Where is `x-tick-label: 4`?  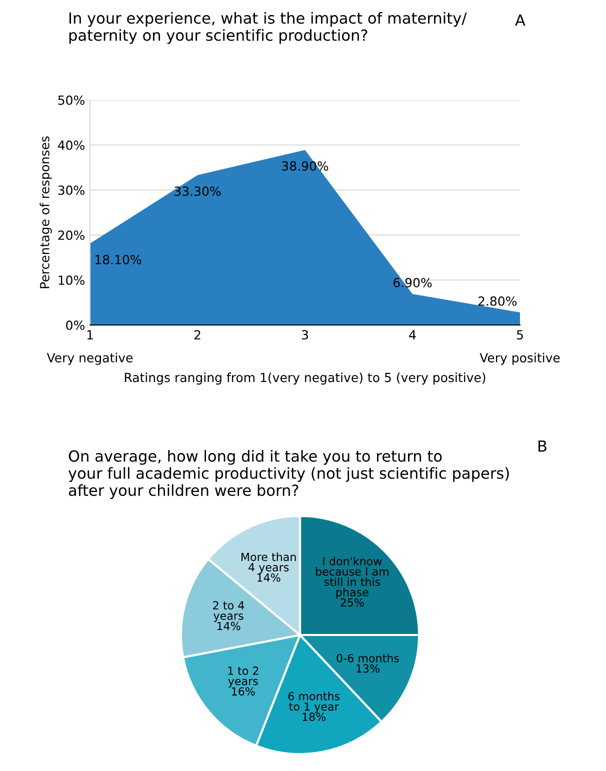 x-tick-label: 4 is located at coordinates (412, 335).